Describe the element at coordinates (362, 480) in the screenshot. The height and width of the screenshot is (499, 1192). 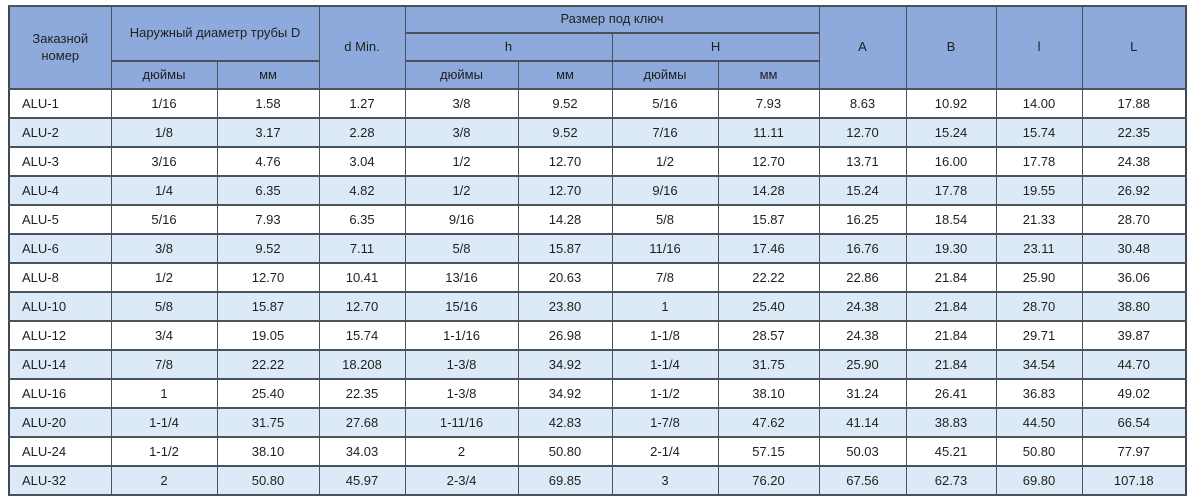
I see `table-cell: 45.97` at that location.